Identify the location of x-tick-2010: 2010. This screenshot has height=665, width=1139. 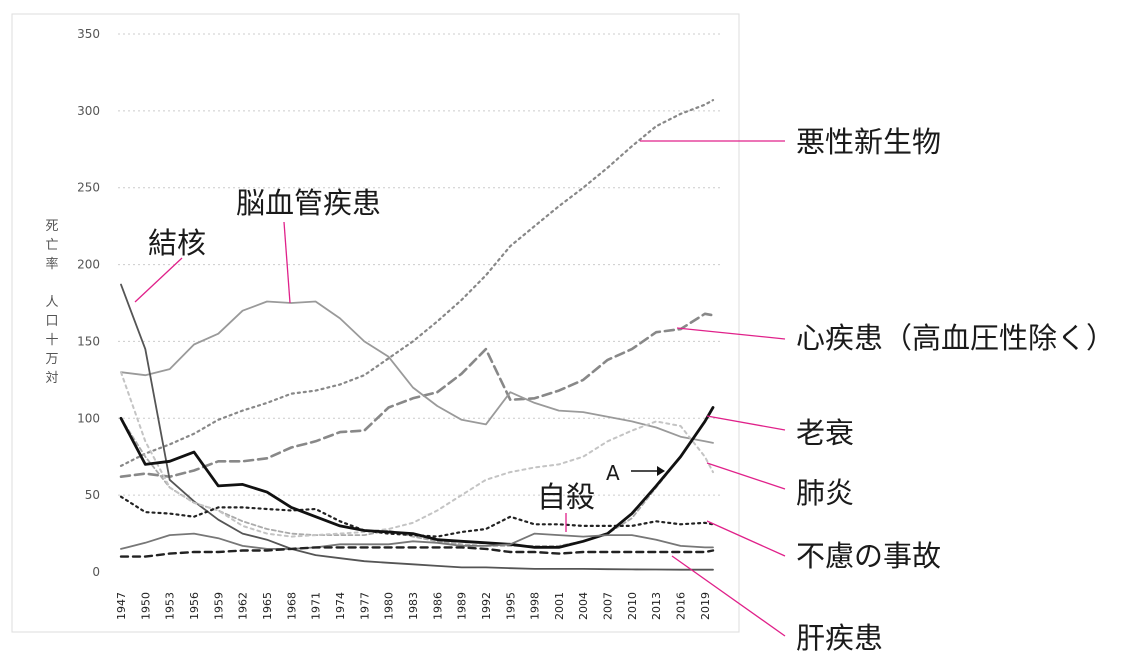
(632, 606).